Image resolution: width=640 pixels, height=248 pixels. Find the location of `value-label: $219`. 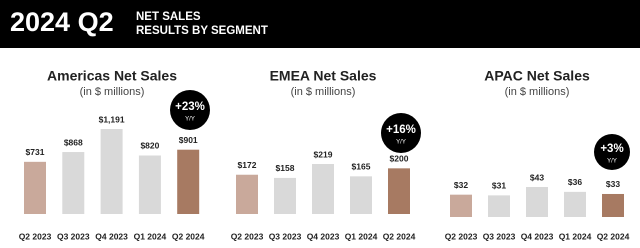

value-label: $219 is located at coordinates (323, 154).